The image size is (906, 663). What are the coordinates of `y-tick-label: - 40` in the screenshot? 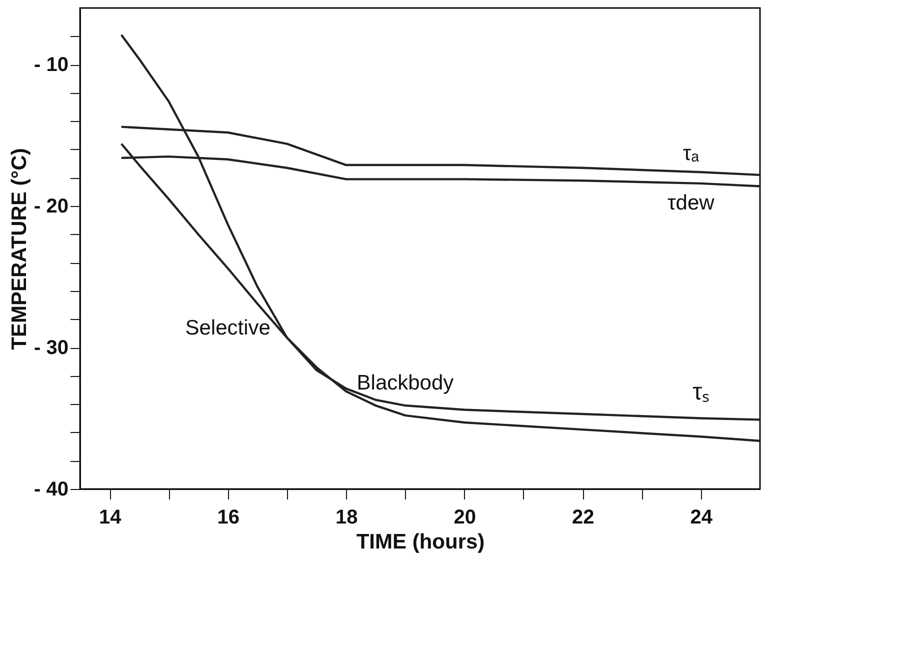 It's located at (51, 489).